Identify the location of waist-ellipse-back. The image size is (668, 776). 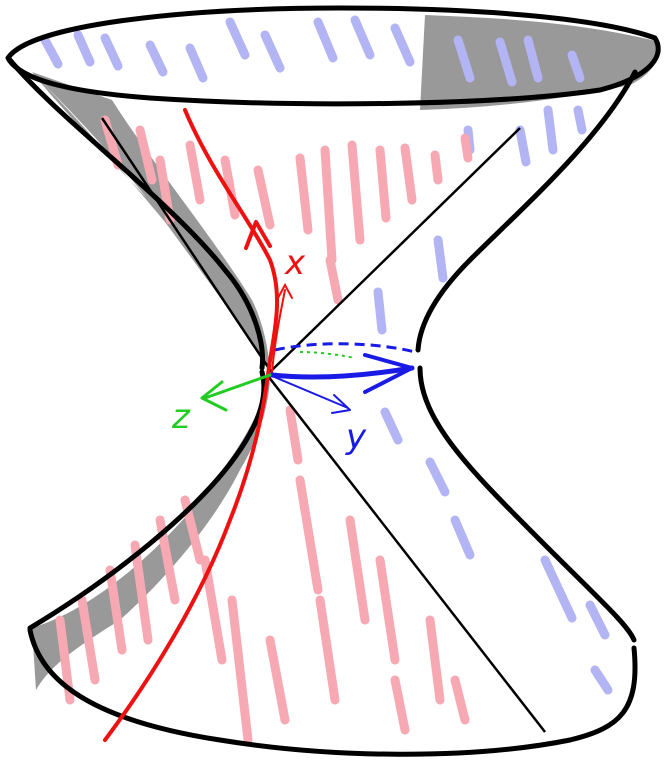
(345, 348).